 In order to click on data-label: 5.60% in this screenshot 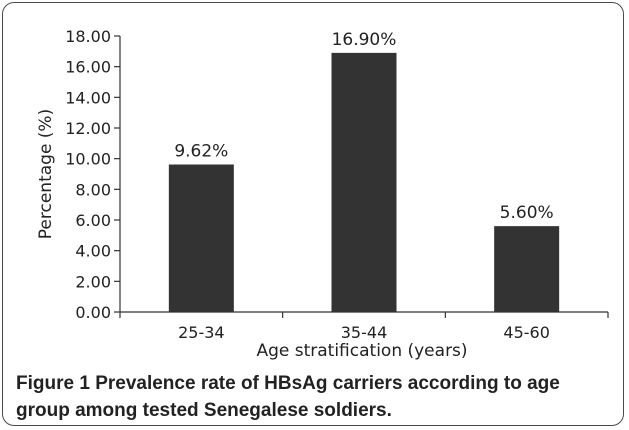, I will do `click(527, 213)`.